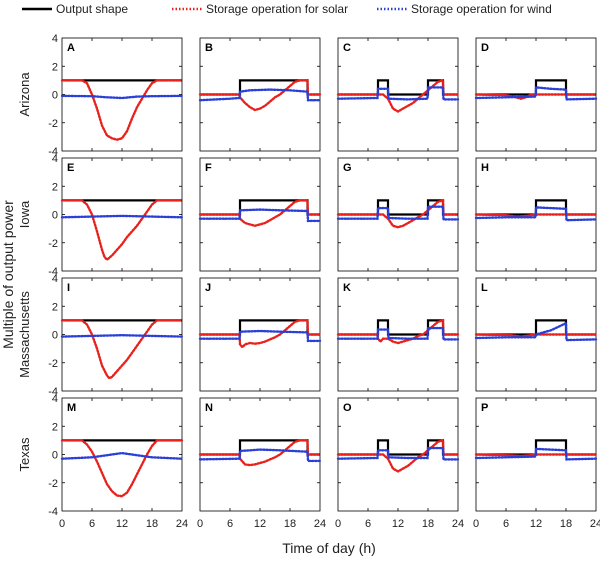 This screenshot has width=600, height=561. Describe the element at coordinates (208, 168) in the screenshot. I see `panel-letter: F` at that location.